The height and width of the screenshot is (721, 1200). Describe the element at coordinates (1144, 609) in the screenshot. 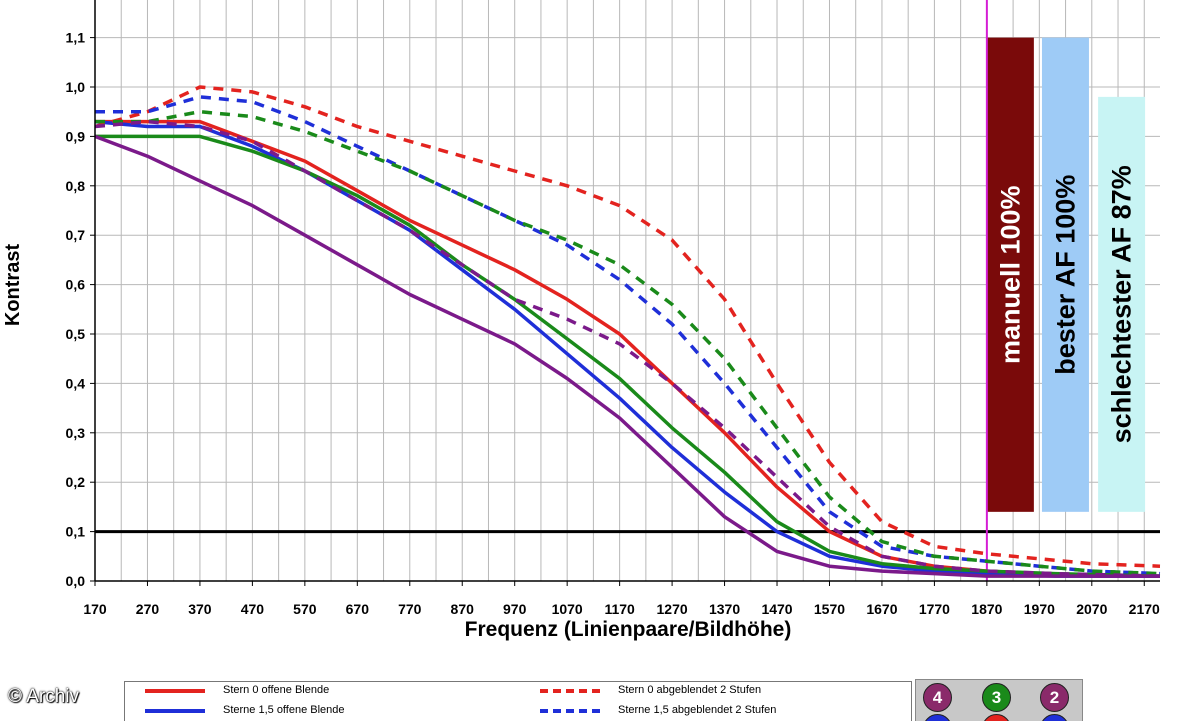

I see `x-tick-label: 2170` at that location.